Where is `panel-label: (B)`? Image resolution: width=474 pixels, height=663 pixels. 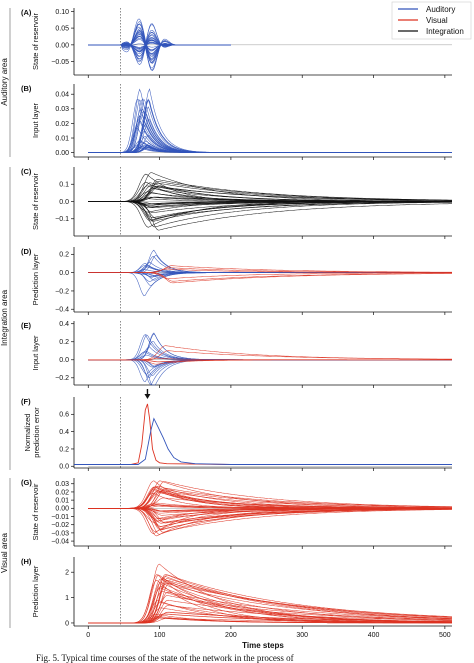
panel-label: (B) is located at coordinates (26, 88).